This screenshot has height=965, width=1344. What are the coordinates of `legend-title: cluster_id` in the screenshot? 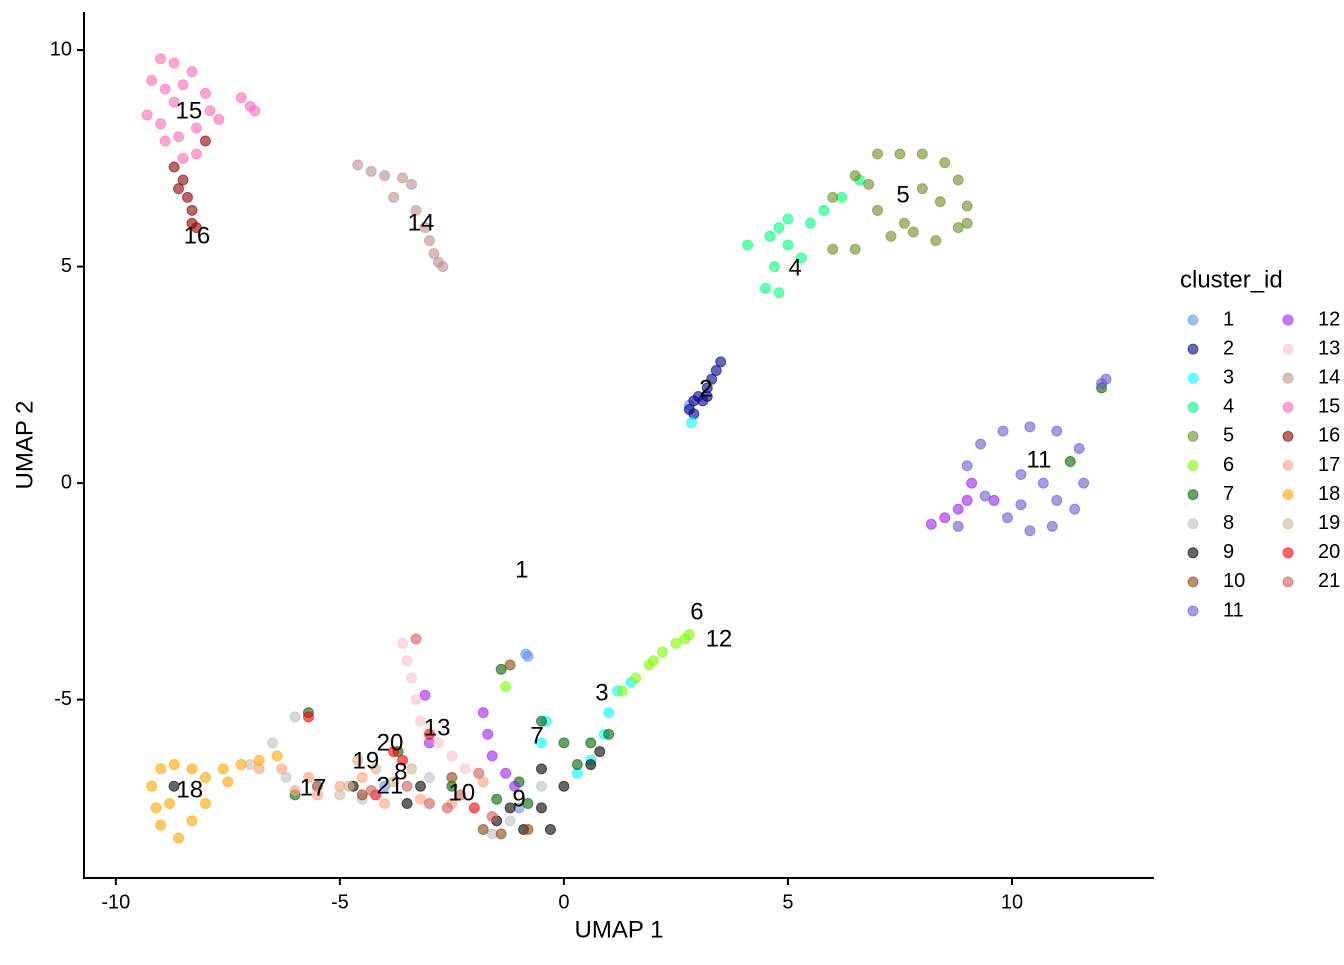 It's located at (1231, 279).